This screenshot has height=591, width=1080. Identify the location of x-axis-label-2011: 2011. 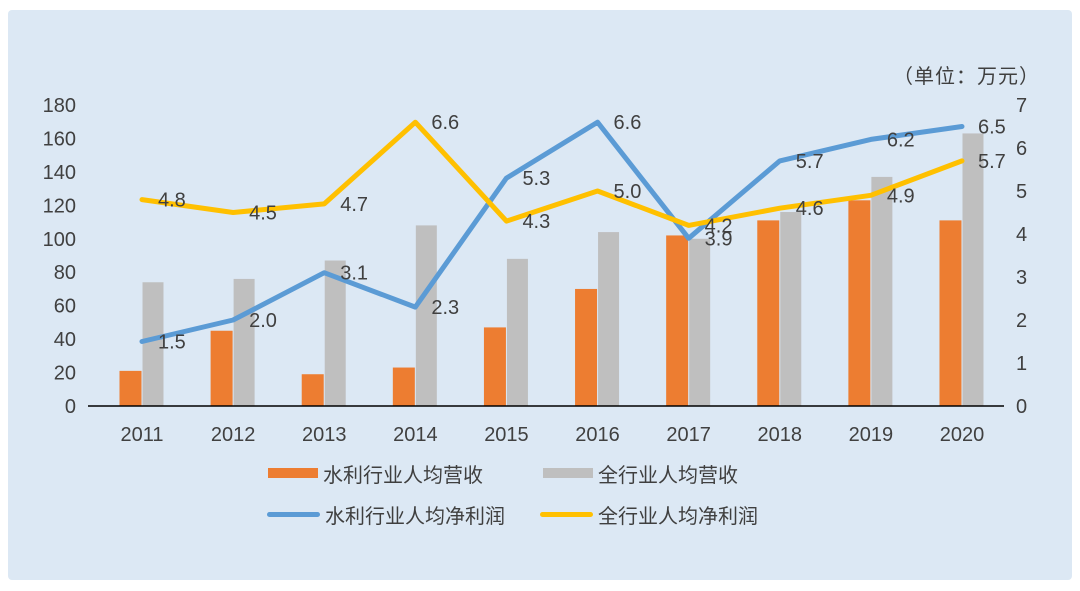
(141, 435).